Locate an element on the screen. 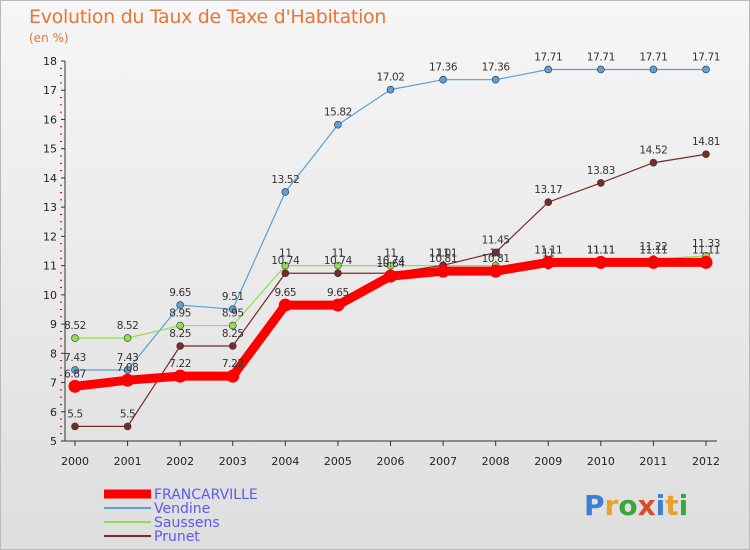 The height and width of the screenshot is (550, 750). y-tick-label: 11 is located at coordinates (50, 266).